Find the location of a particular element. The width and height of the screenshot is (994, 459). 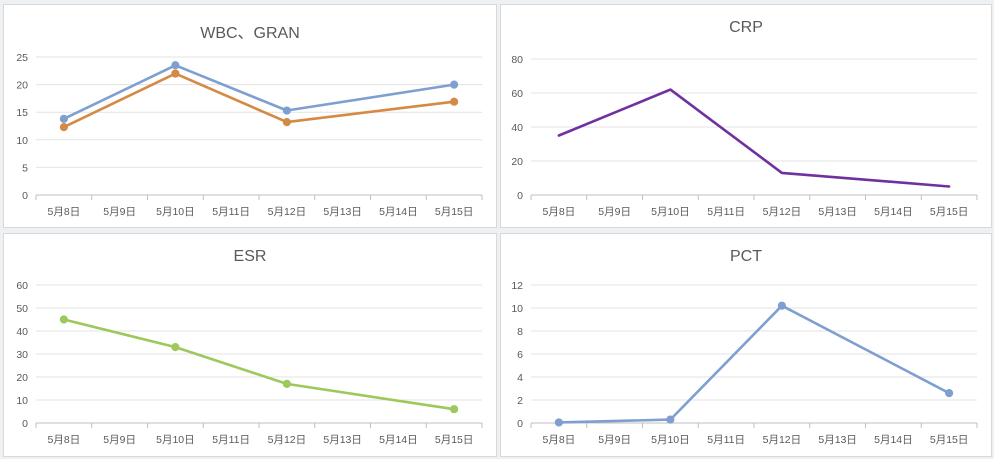

y-tick-label: 6 is located at coordinates (520, 355).